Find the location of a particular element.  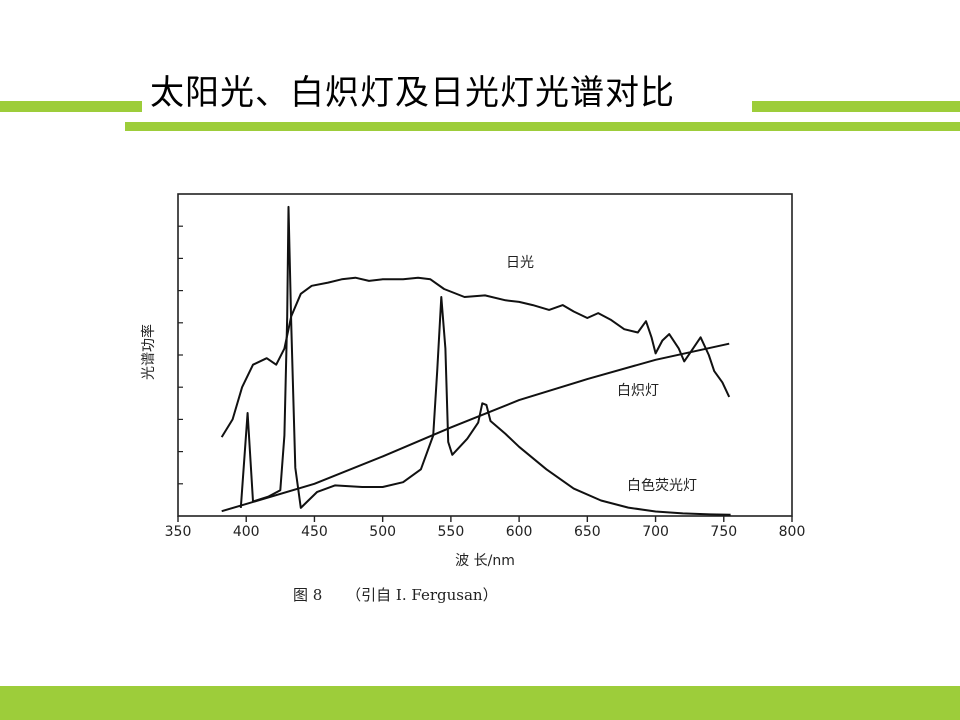

x-axis-label: 波 长/nm is located at coordinates (485, 561).